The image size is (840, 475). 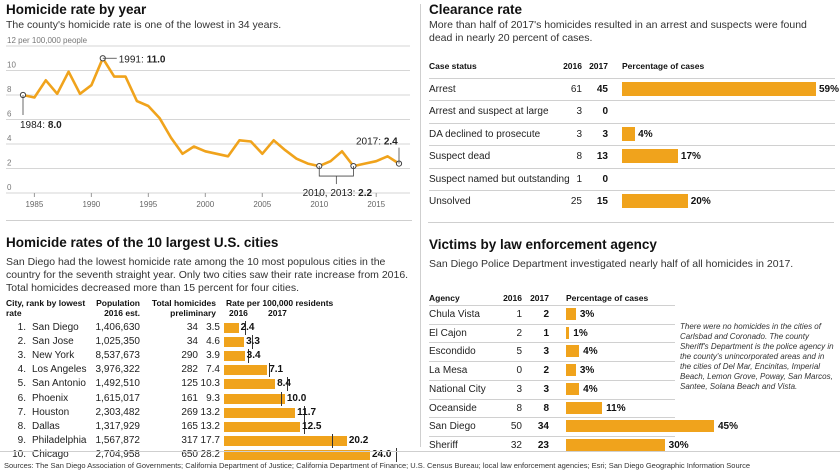 I want to click on city-name: San Diego, so click(x=55, y=327).